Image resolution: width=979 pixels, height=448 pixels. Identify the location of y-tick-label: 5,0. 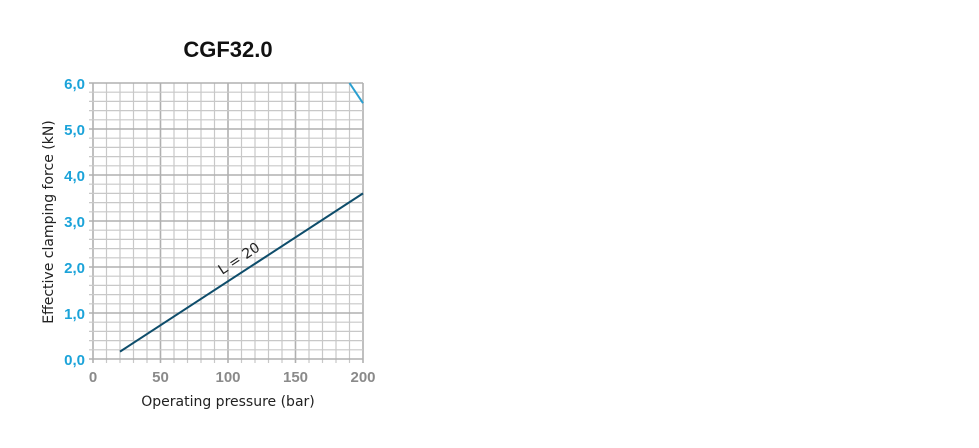
(74, 130).